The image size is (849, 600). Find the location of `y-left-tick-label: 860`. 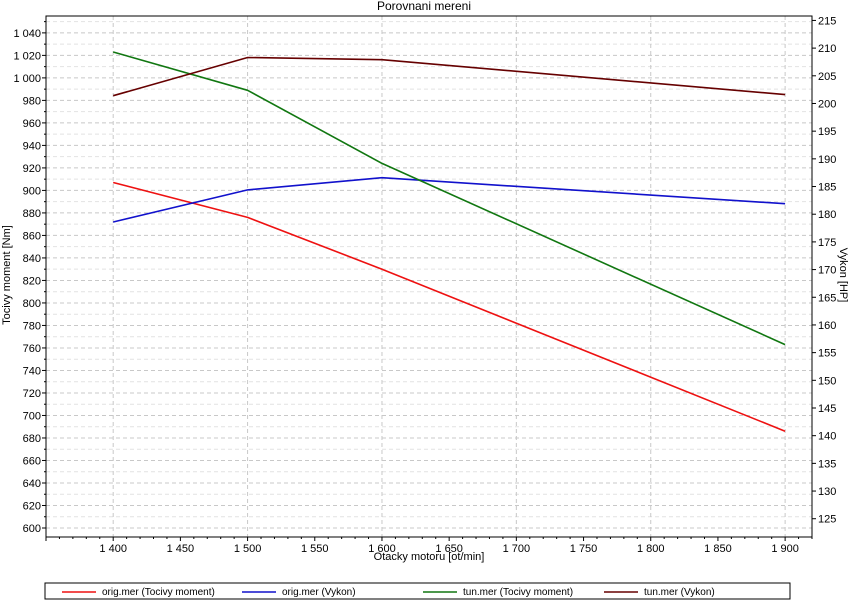

y-left-tick-label: 860 is located at coordinates (32, 236).